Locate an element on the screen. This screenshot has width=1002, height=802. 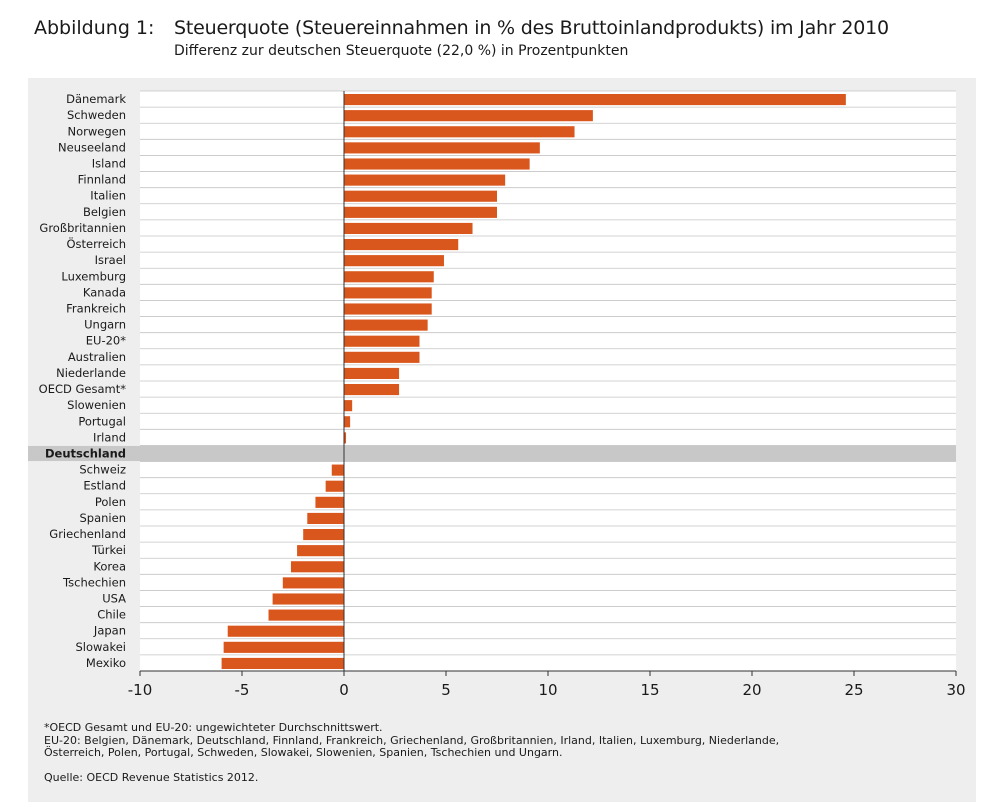
category-label: Irland is located at coordinates (109, 437).